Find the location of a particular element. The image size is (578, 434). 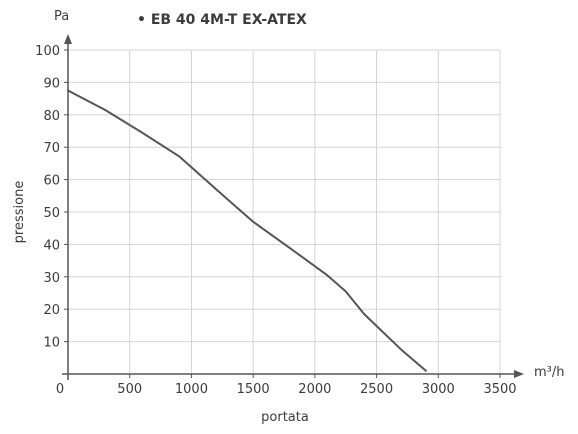

y-tick-label: 30 is located at coordinates (51, 278).